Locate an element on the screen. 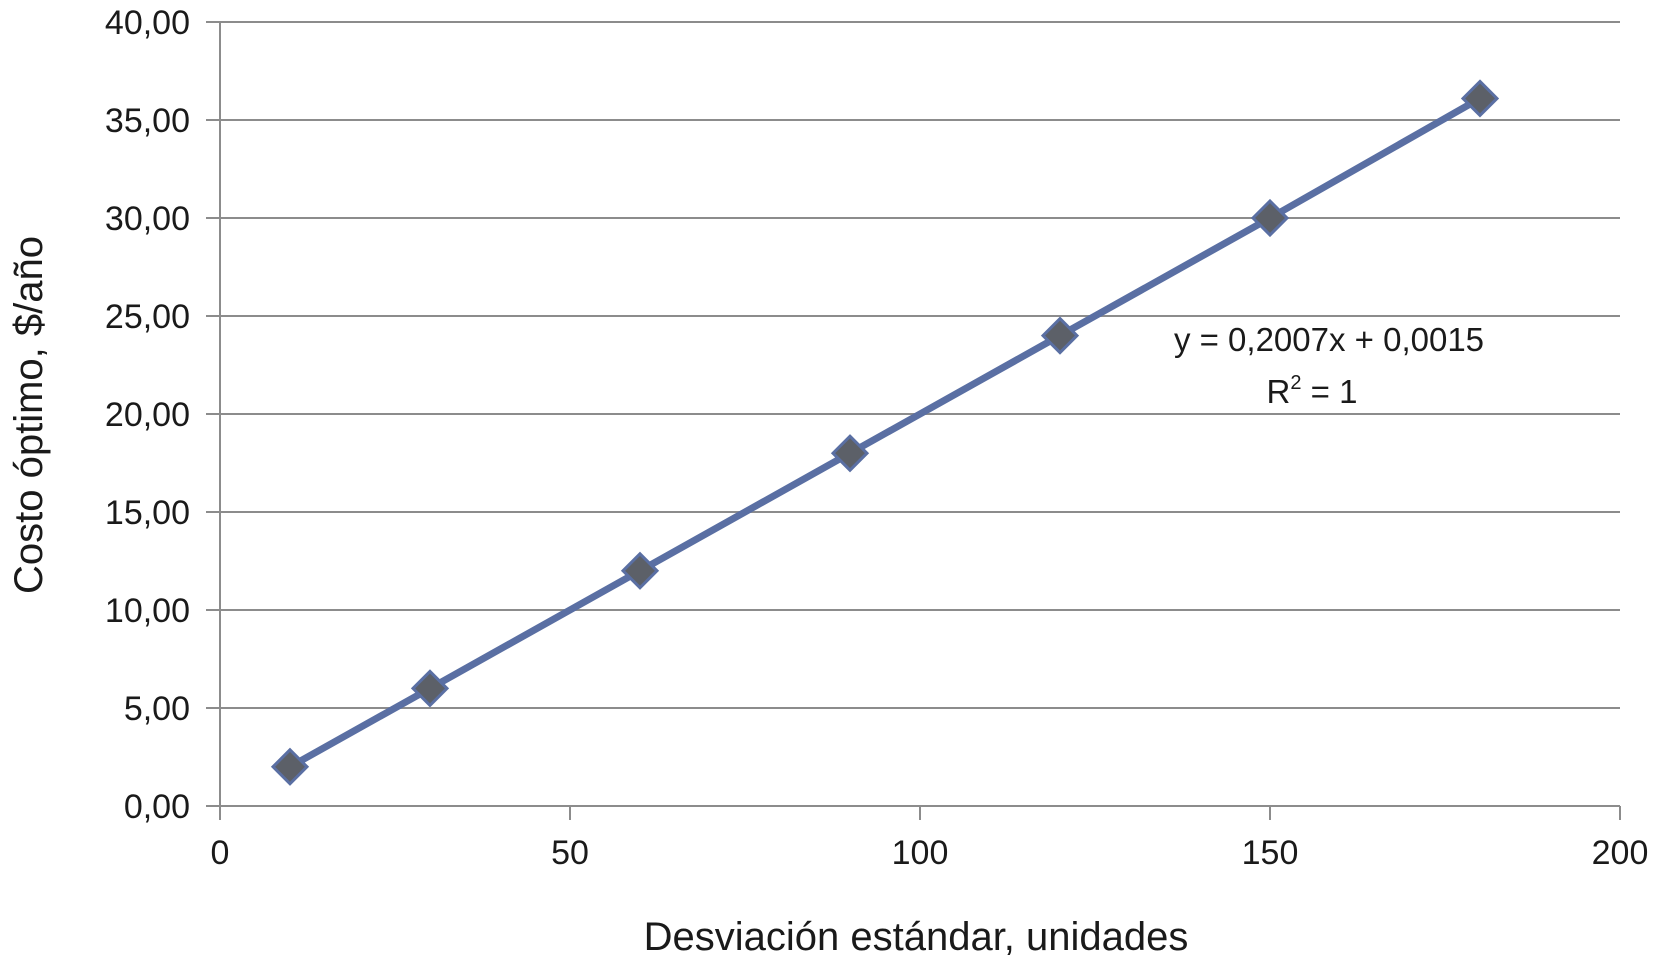 The width and height of the screenshot is (1654, 963). trendline-equation: y = 0,2007x + 0,0015 is located at coordinates (1329, 339).